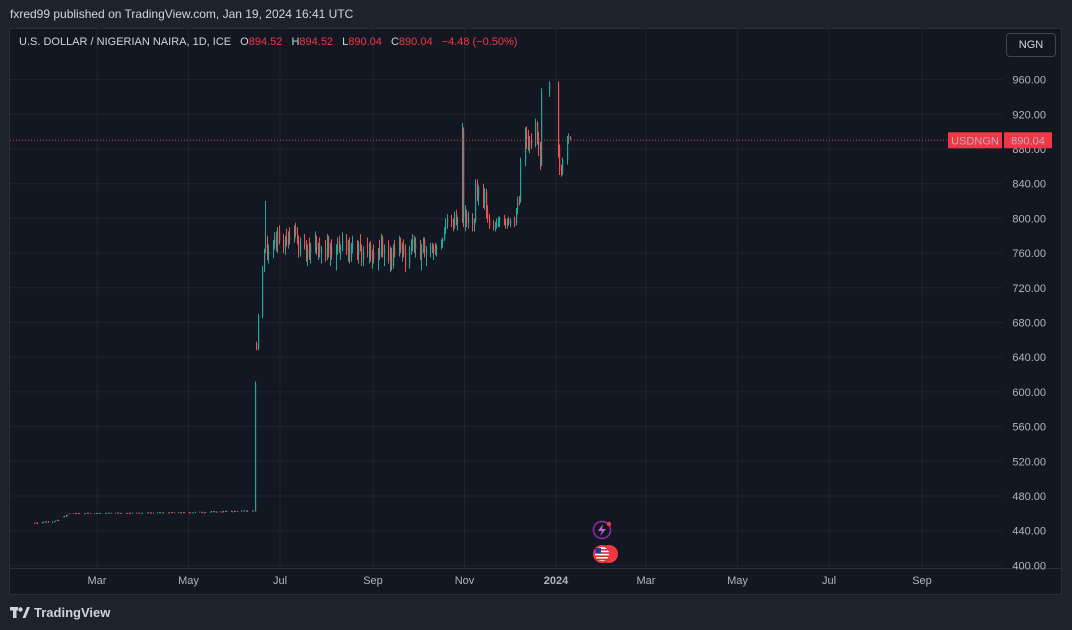 This screenshot has width=1072, height=630. I want to click on tradingview-logo: TradingView, so click(60, 612).